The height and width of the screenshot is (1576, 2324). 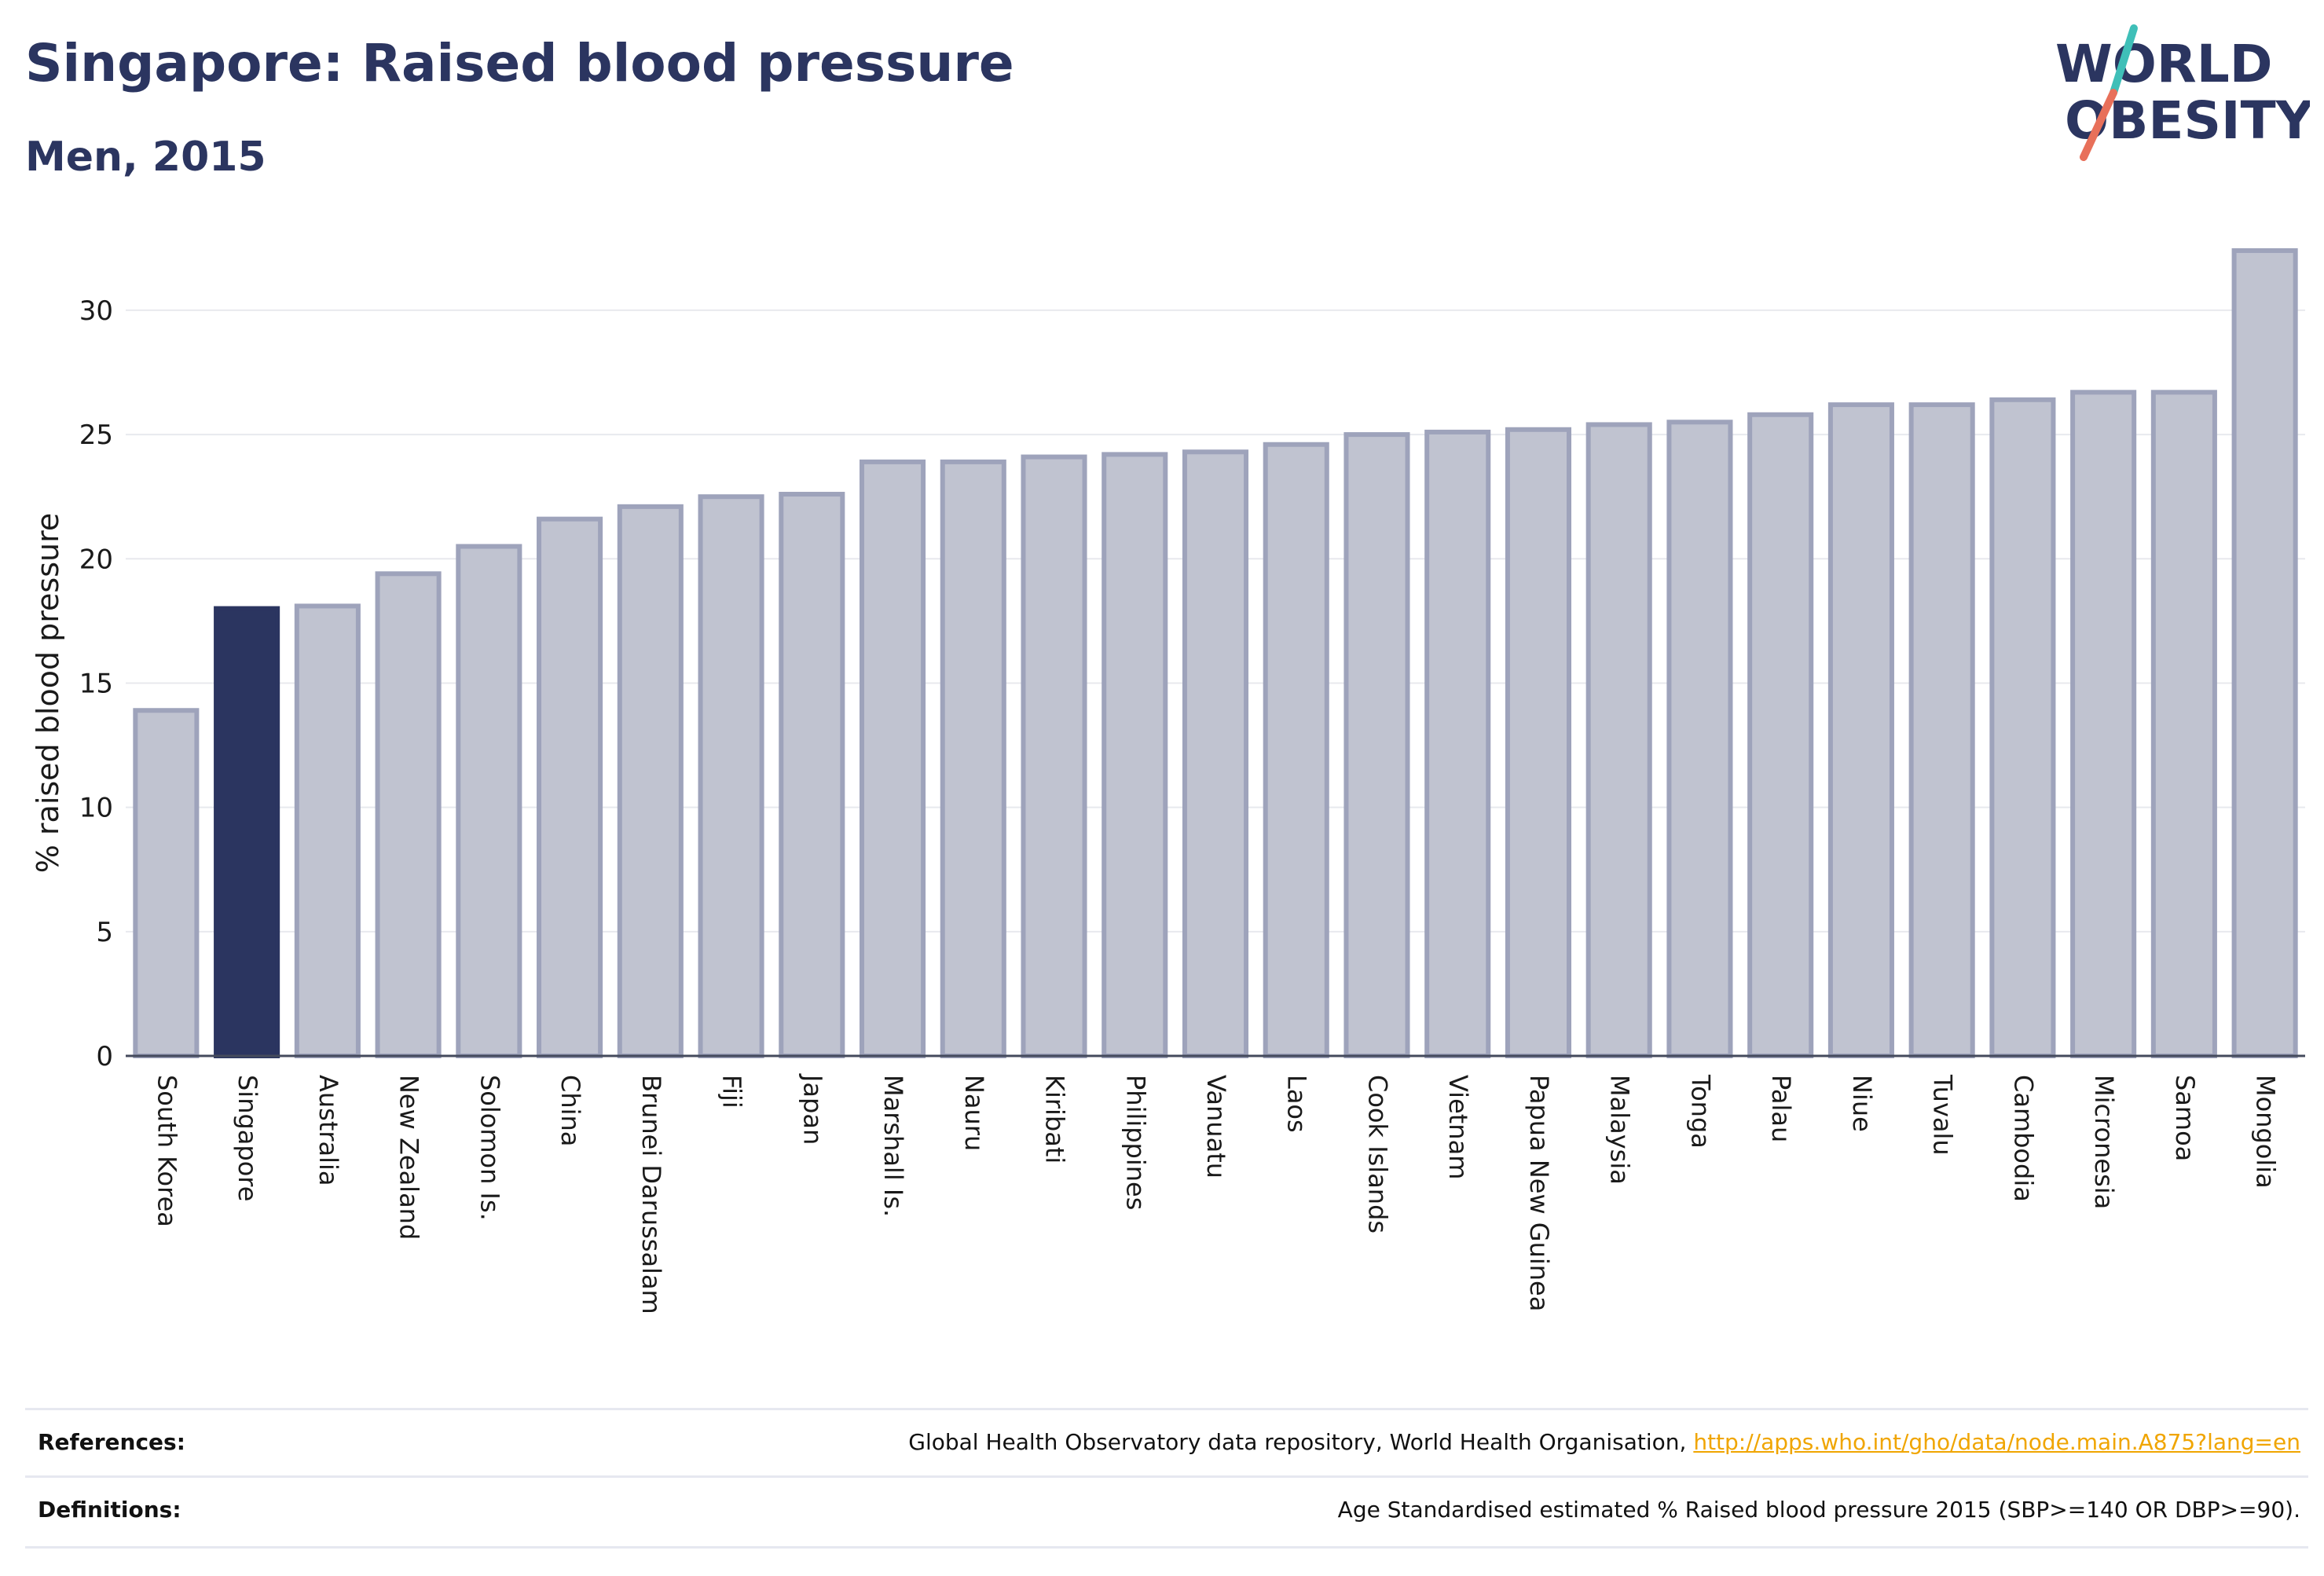 What do you see at coordinates (1376, 745) in the screenshot?
I see `bar-cook-islands` at bounding box center [1376, 745].